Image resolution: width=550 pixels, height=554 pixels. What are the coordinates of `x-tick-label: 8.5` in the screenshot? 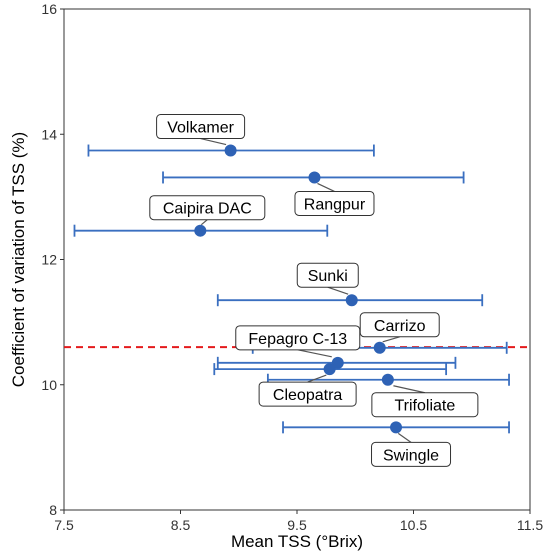 It's located at (181, 525).